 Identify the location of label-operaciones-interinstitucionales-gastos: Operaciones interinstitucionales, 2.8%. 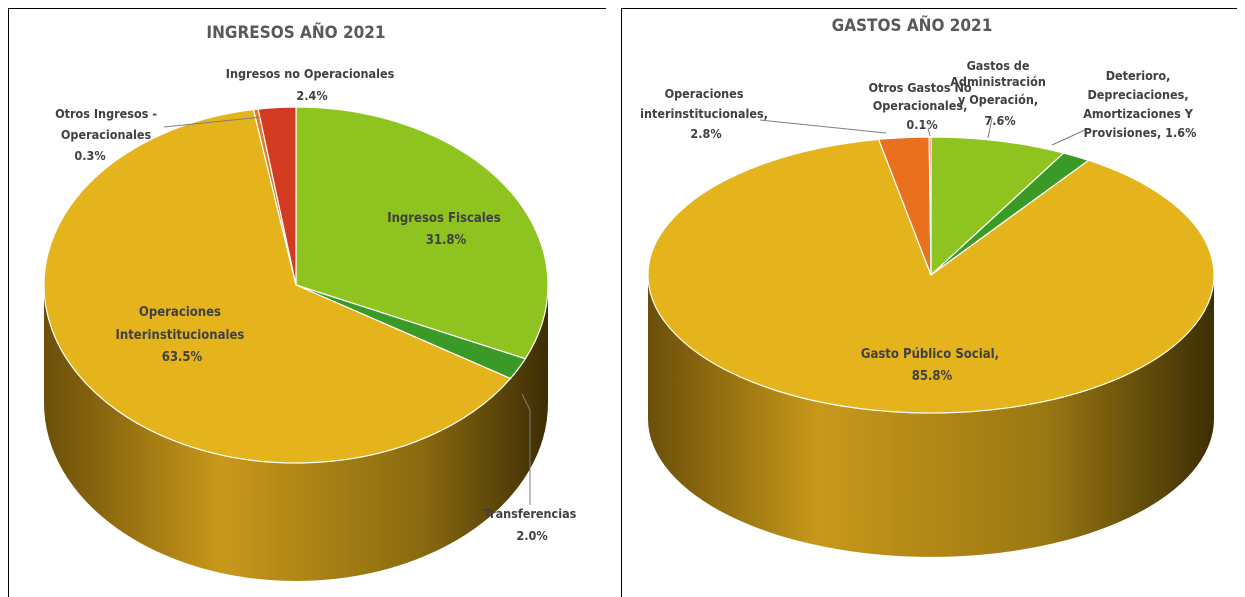
(706, 113).